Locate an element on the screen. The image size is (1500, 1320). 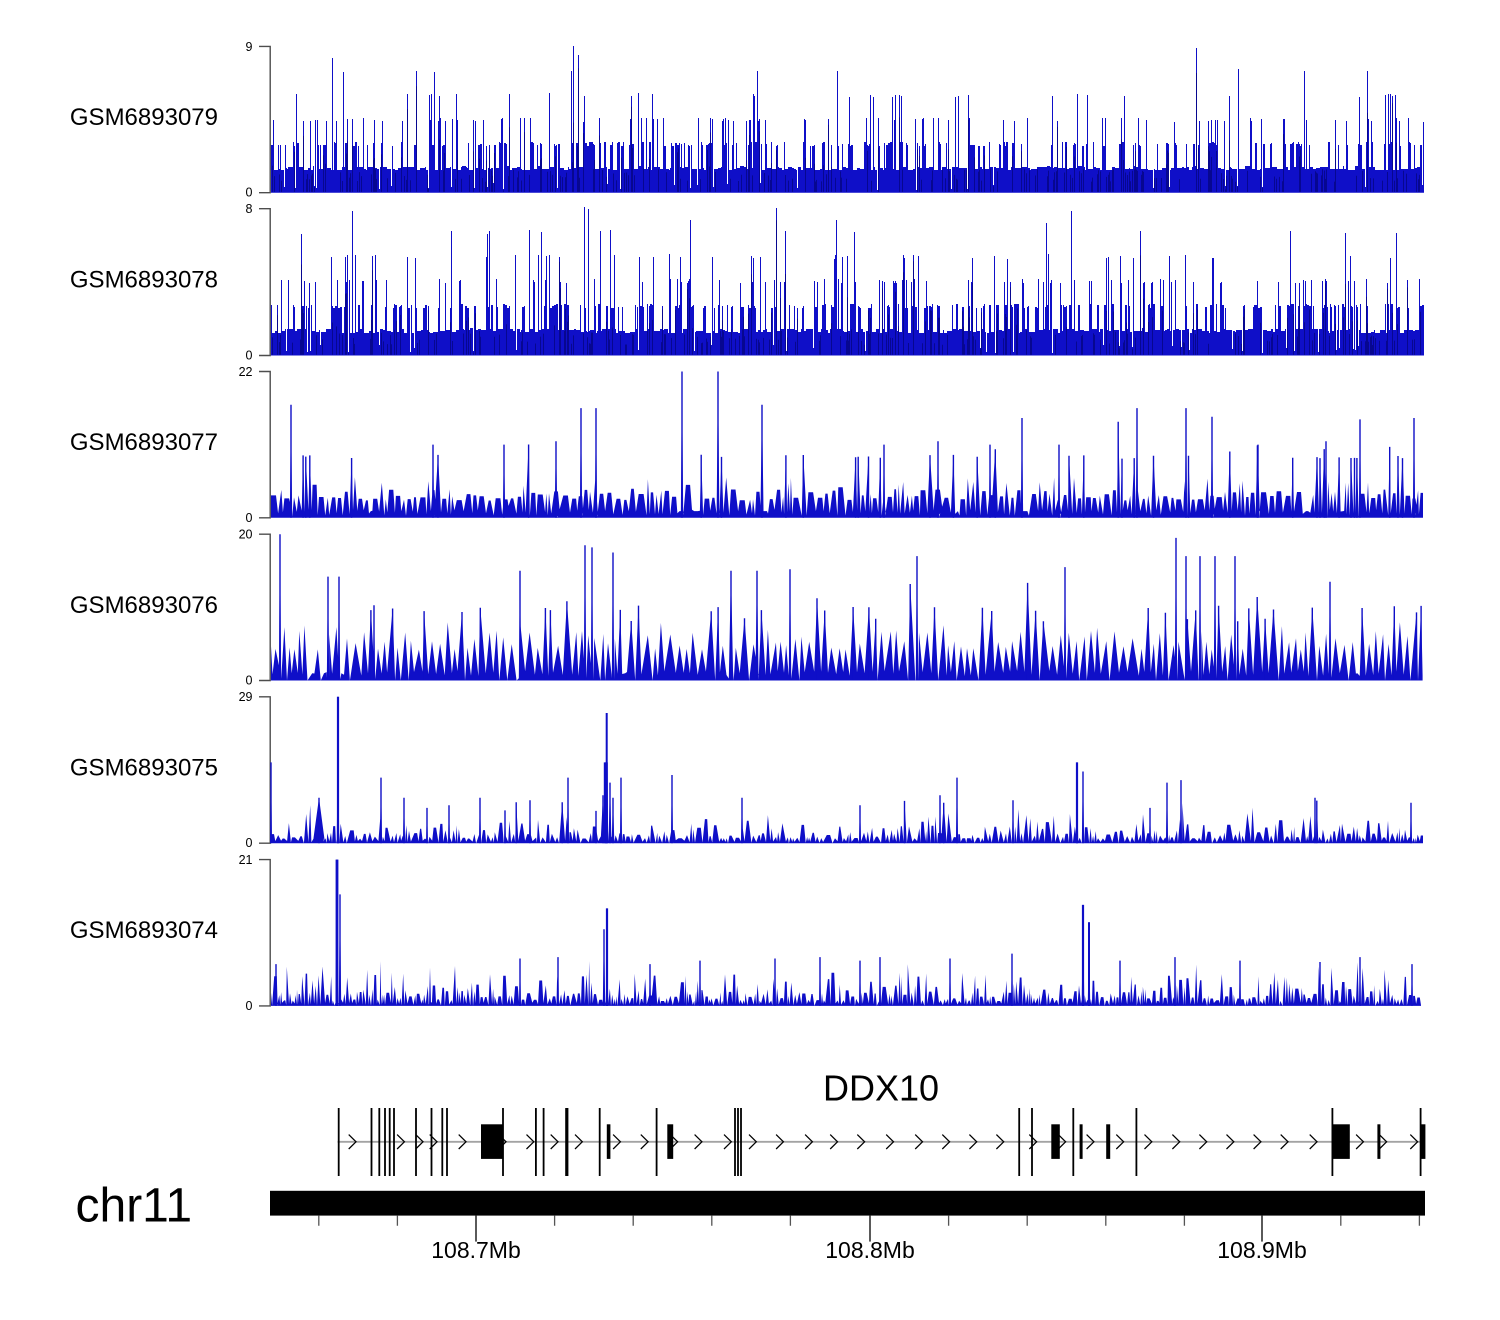
svg-text: 108.8Mb is located at coordinates (870, 1250).